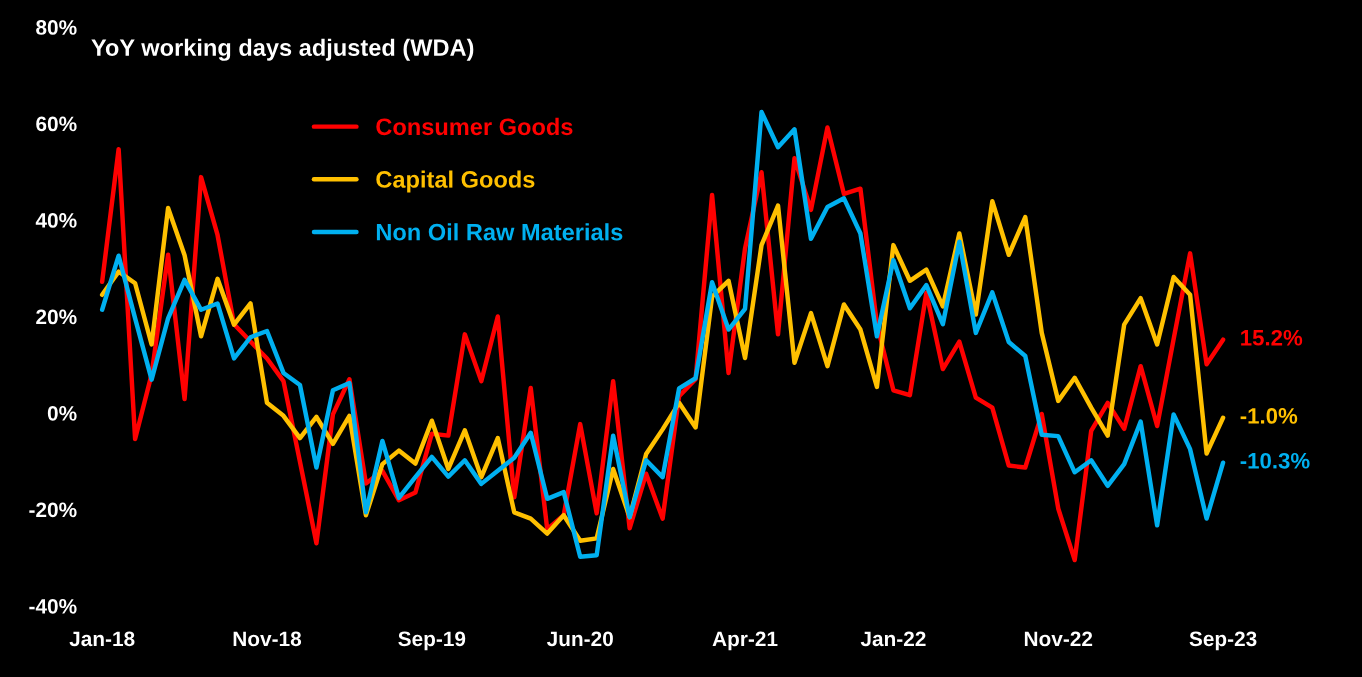 Image resolution: width=1362 pixels, height=677 pixels. Describe the element at coordinates (455, 181) in the screenshot. I see `legend-label: Capital Goods` at that location.